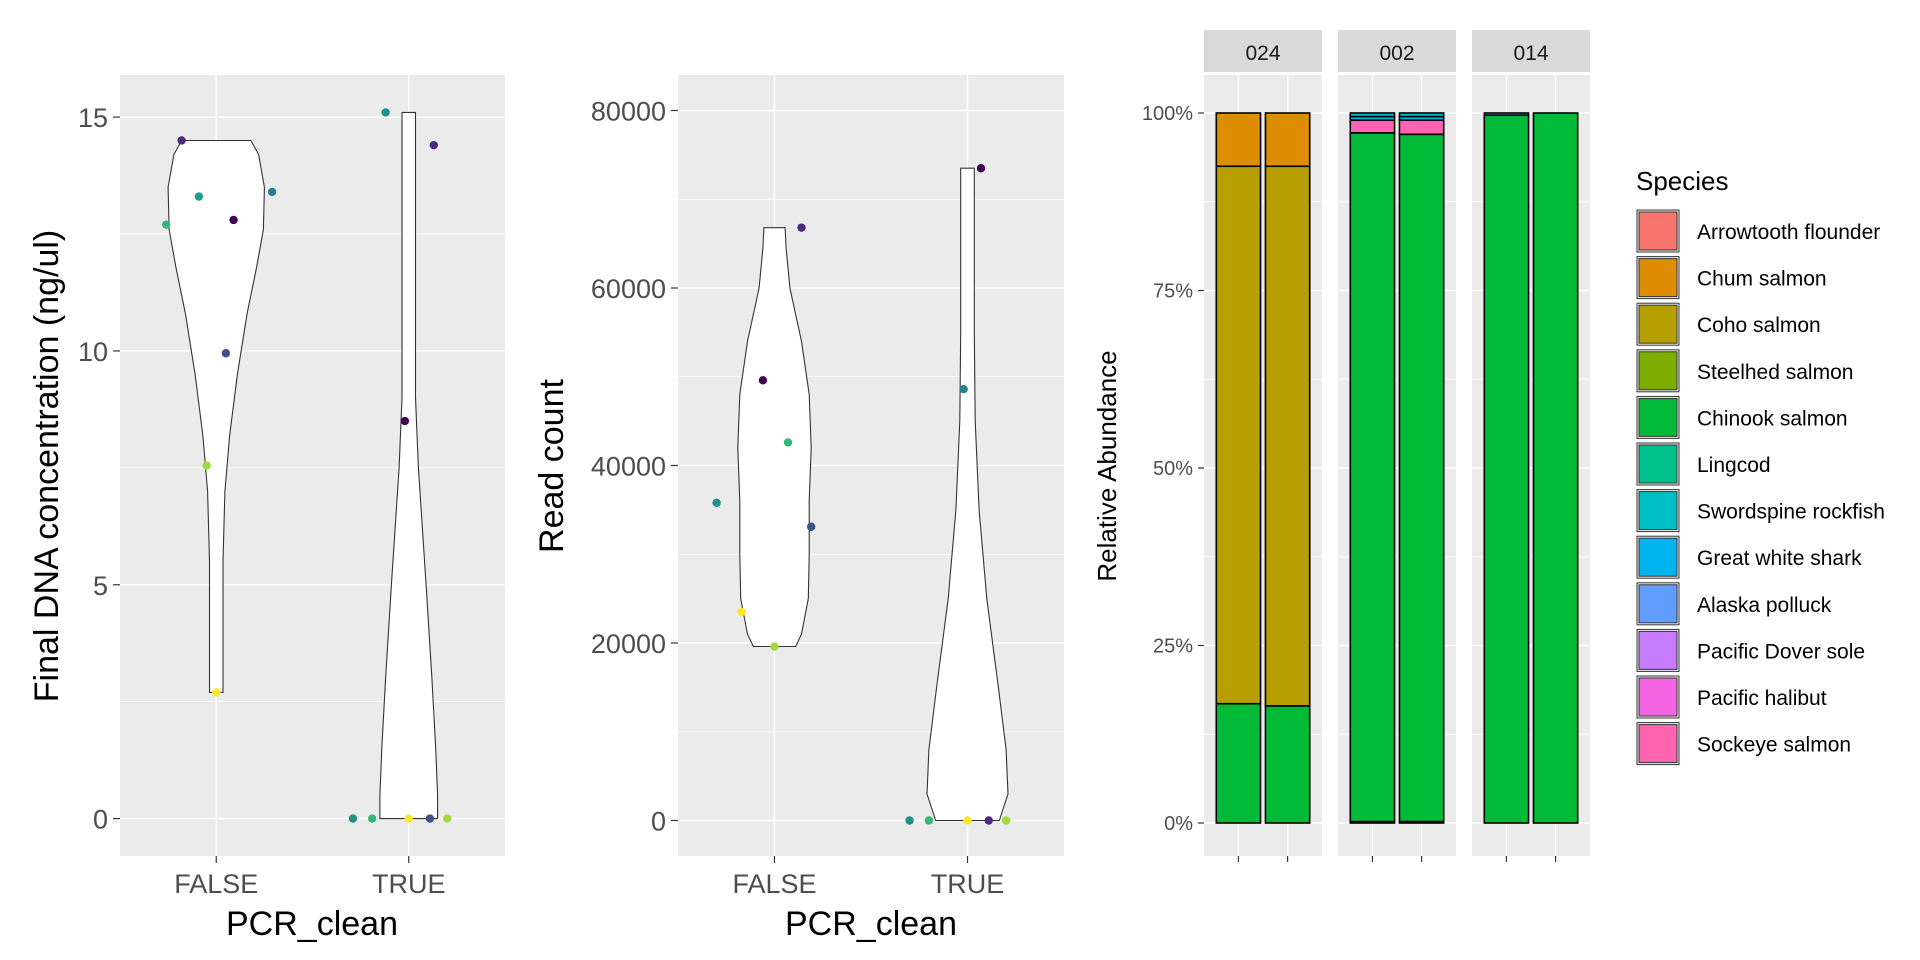 The image size is (1920, 960). I want to click on y-tick-label: 50%, so click(1173, 469).